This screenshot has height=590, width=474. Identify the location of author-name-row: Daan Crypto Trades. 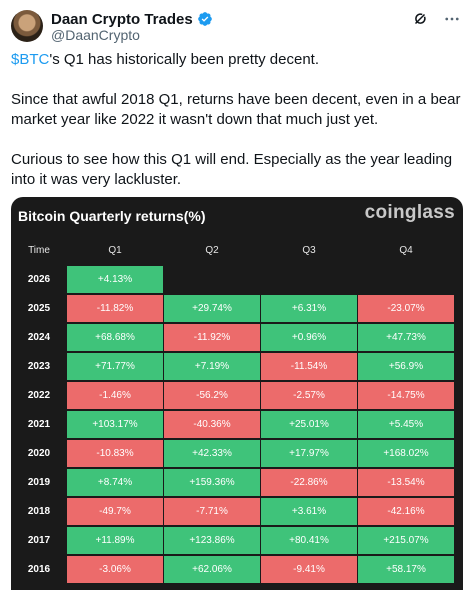
(132, 19).